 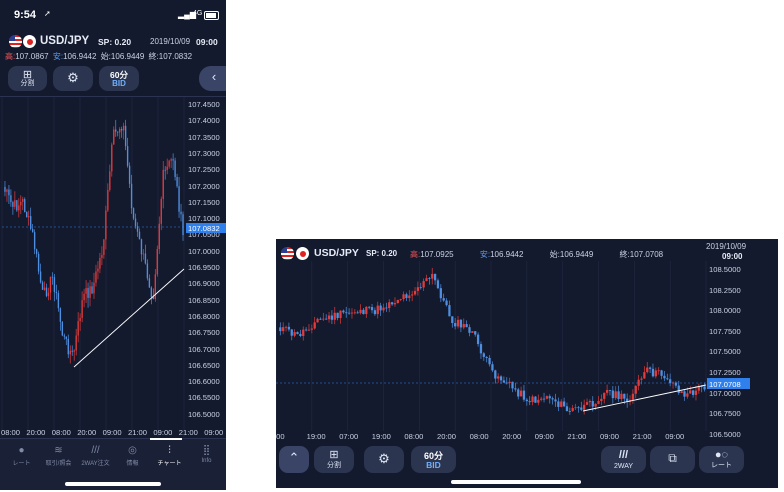 What do you see at coordinates (721, 459) in the screenshot?
I see `rate-button: ●◌ レート` at bounding box center [721, 459].